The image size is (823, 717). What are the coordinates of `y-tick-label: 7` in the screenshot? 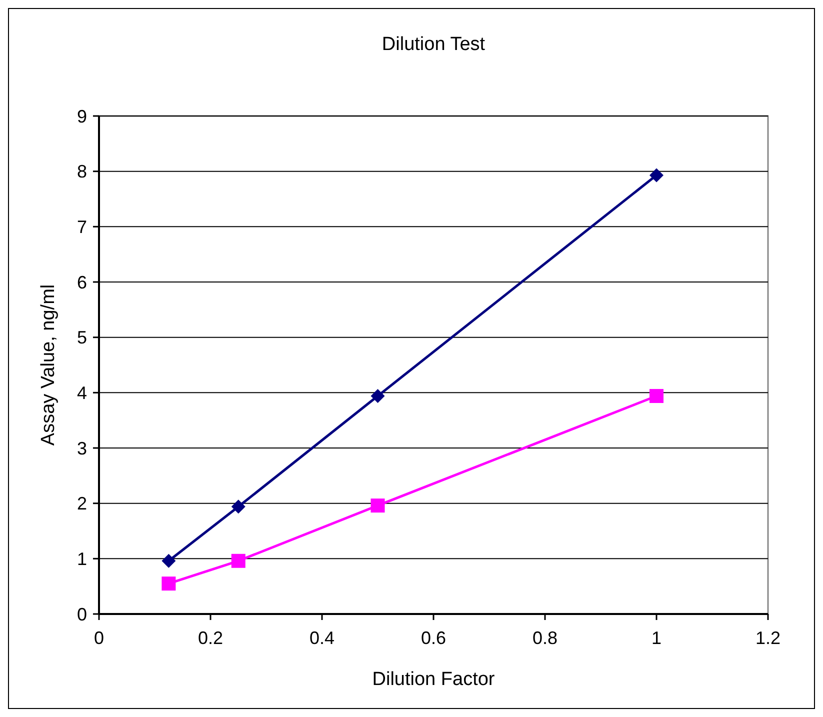 It's located at (81, 226).